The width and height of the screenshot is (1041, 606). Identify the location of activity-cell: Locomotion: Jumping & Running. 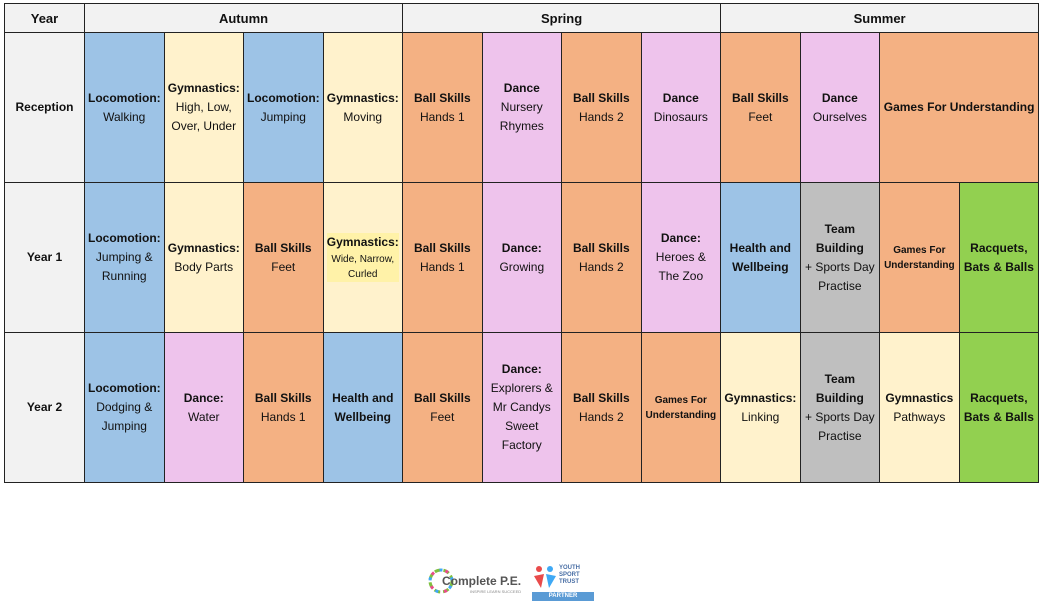
(124, 257).